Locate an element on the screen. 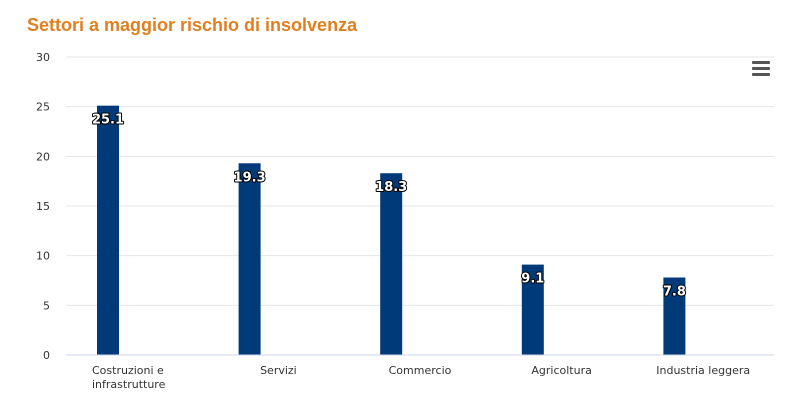  y-tick-label: 5 is located at coordinates (46, 305).